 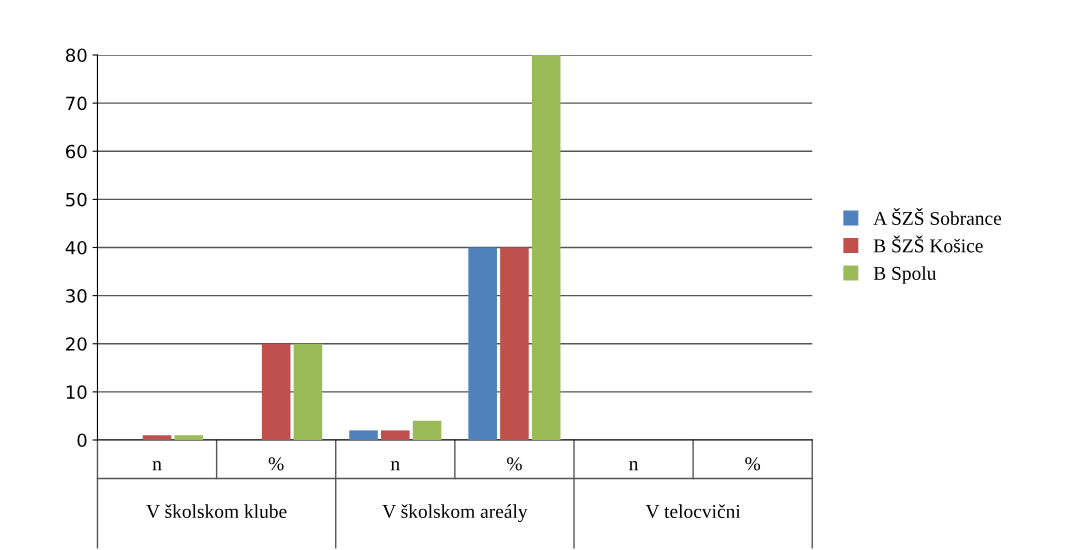 I want to click on text: V školskom klube, so click(x=216, y=511).